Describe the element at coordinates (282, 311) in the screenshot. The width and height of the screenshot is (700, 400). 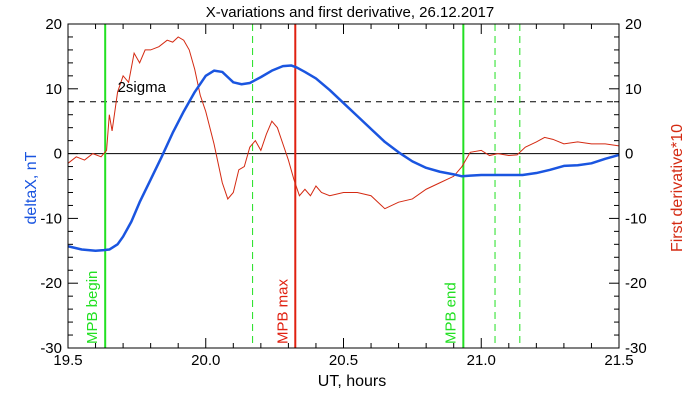
I see `marker-label-mpb-max: MPB max` at that location.